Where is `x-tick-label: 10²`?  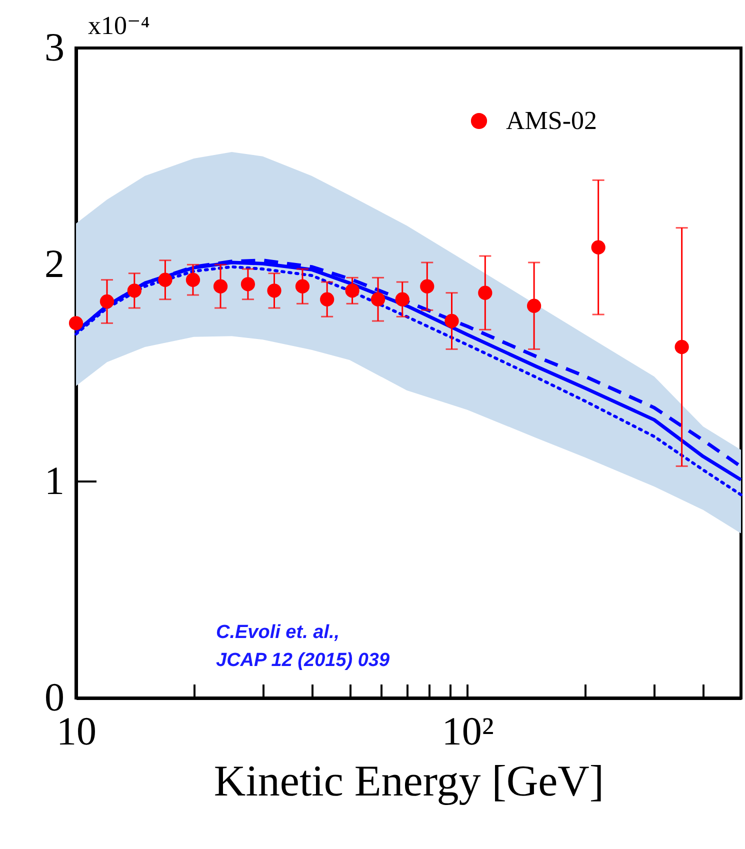
x-tick-label: 10² is located at coordinates (468, 731).